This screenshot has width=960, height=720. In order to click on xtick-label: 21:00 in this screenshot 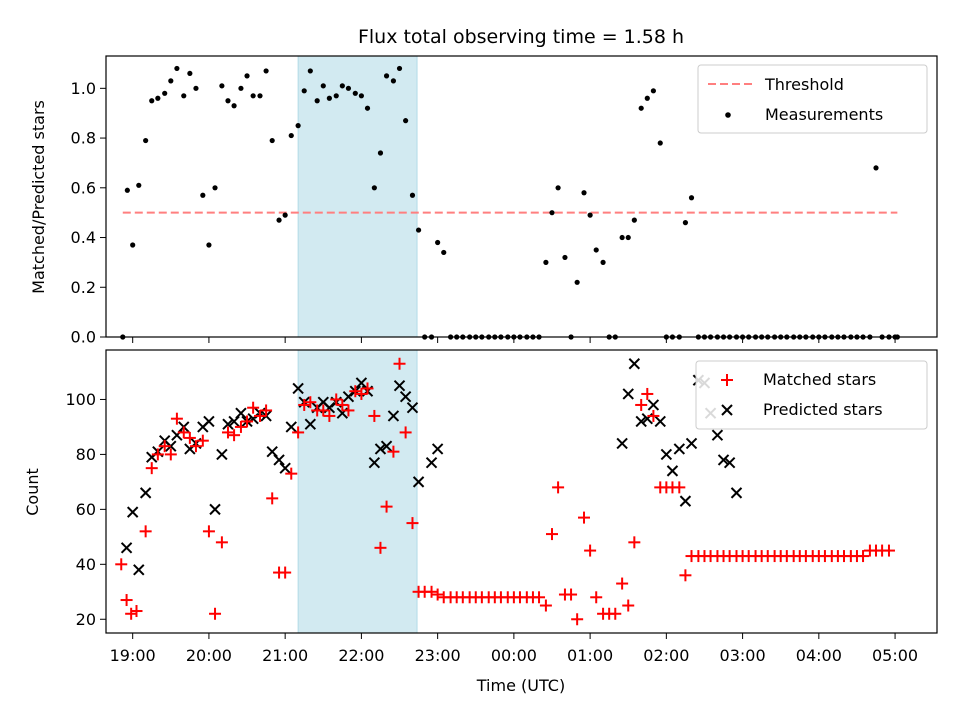, I will do `click(285, 655)`.